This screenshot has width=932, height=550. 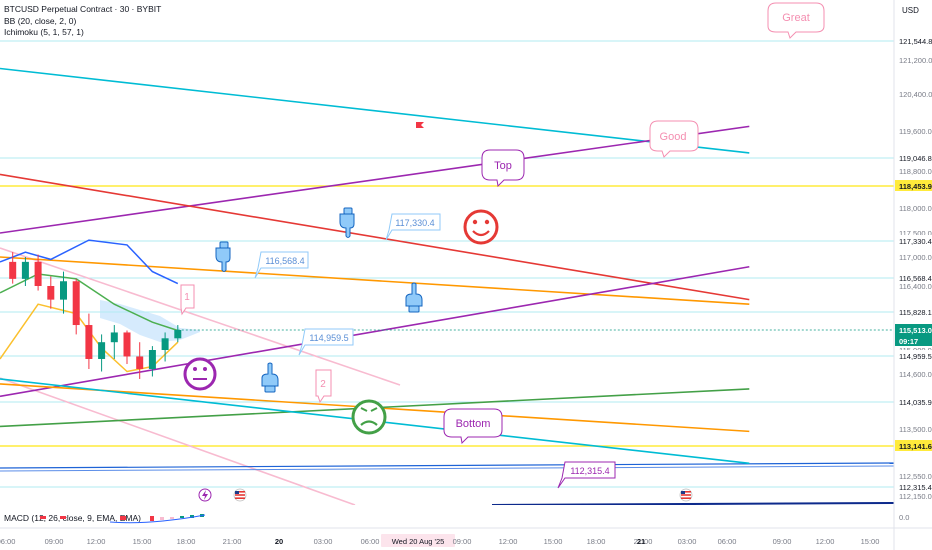 What do you see at coordinates (641, 541) in the screenshot?
I see `time-tick-label: 21` at bounding box center [641, 541].